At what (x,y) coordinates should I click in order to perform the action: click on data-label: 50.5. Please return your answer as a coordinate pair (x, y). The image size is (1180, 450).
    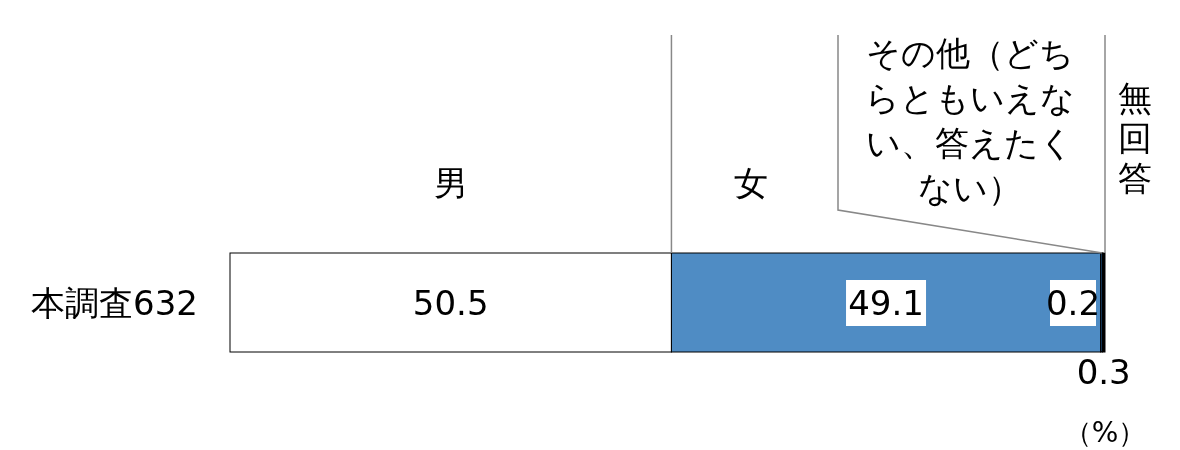
    Looking at the image, I should click on (450, 303).